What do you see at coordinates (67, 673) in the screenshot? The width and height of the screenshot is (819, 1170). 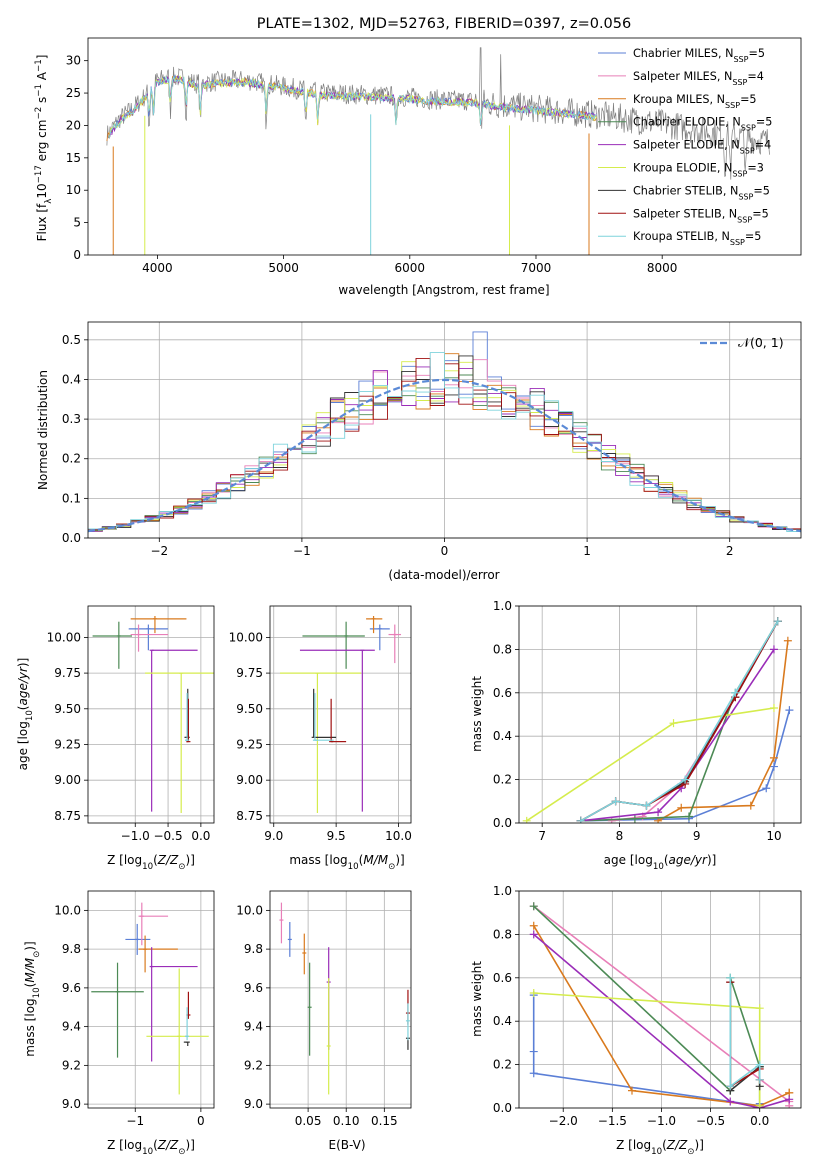 I see `y-tick-label: 9.75` at bounding box center [67, 673].